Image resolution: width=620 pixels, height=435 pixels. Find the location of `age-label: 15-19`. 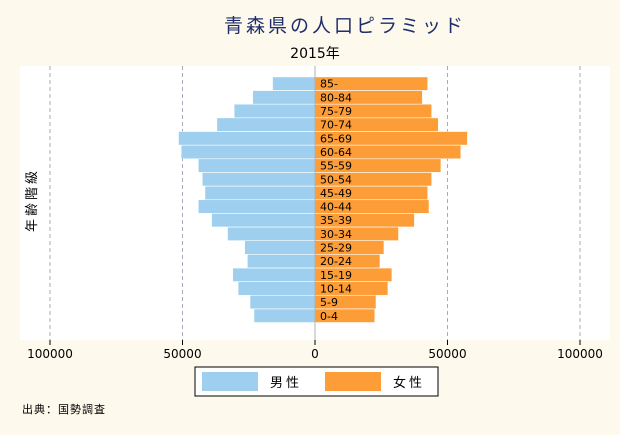

age-label: 15-19 is located at coordinates (336, 275).